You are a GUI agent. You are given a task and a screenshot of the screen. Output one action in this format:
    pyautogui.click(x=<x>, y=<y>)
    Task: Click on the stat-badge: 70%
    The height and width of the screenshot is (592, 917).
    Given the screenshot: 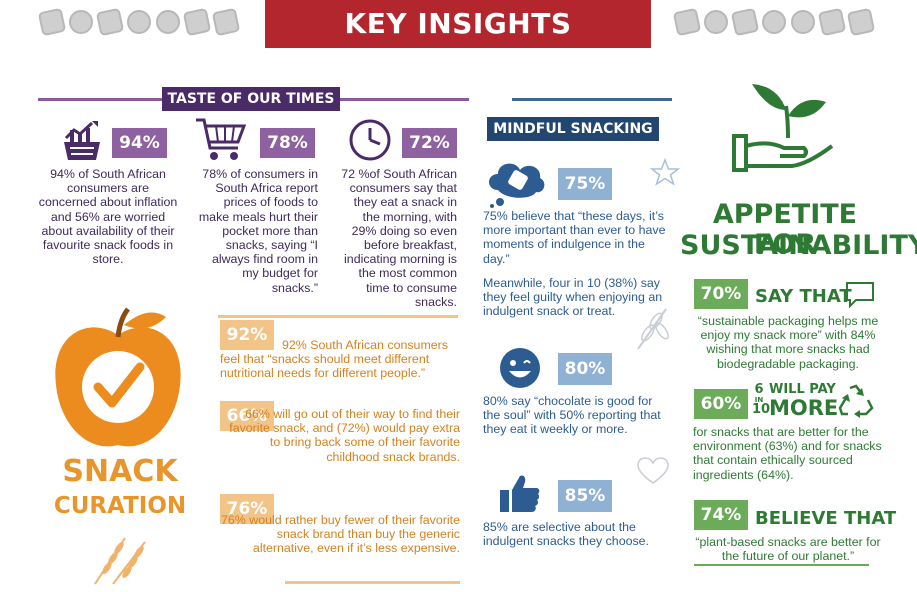 What is the action you would take?
    pyautogui.click(x=721, y=294)
    